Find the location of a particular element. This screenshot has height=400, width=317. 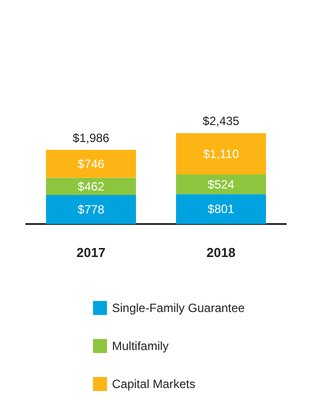

data-label: $462 is located at coordinates (91, 186).